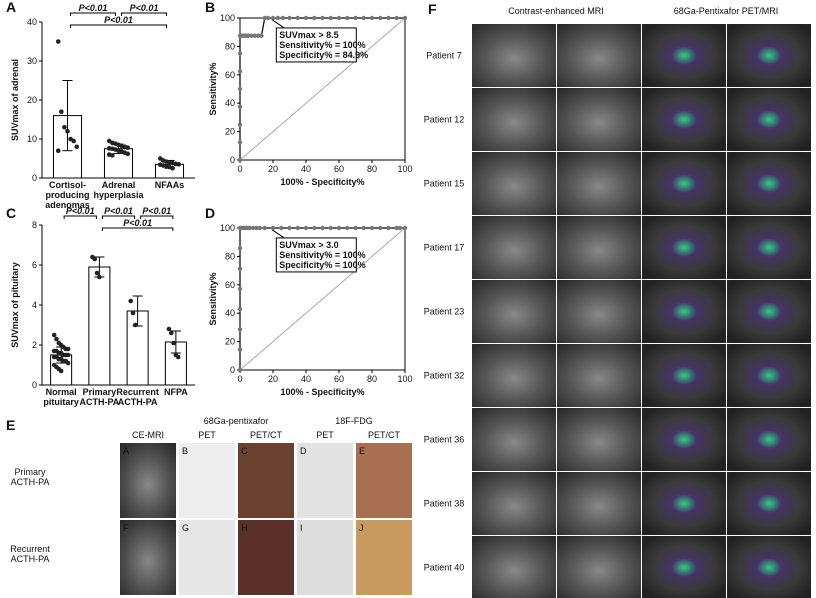 This screenshot has width=816, height=598. Describe the element at coordinates (726, 11) in the screenshot. I see `column-header: 68Ga-Pentixafor PET/MRI` at that location.